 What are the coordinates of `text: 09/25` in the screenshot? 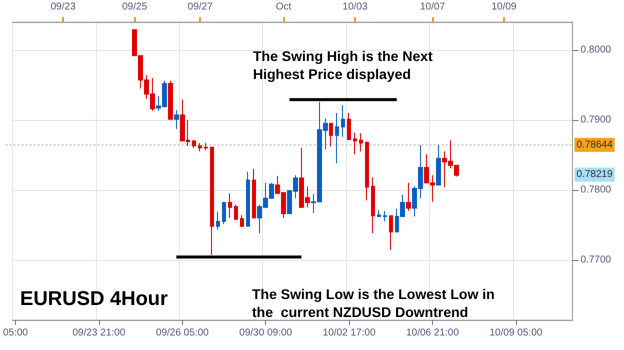 It's located at (135, 7).